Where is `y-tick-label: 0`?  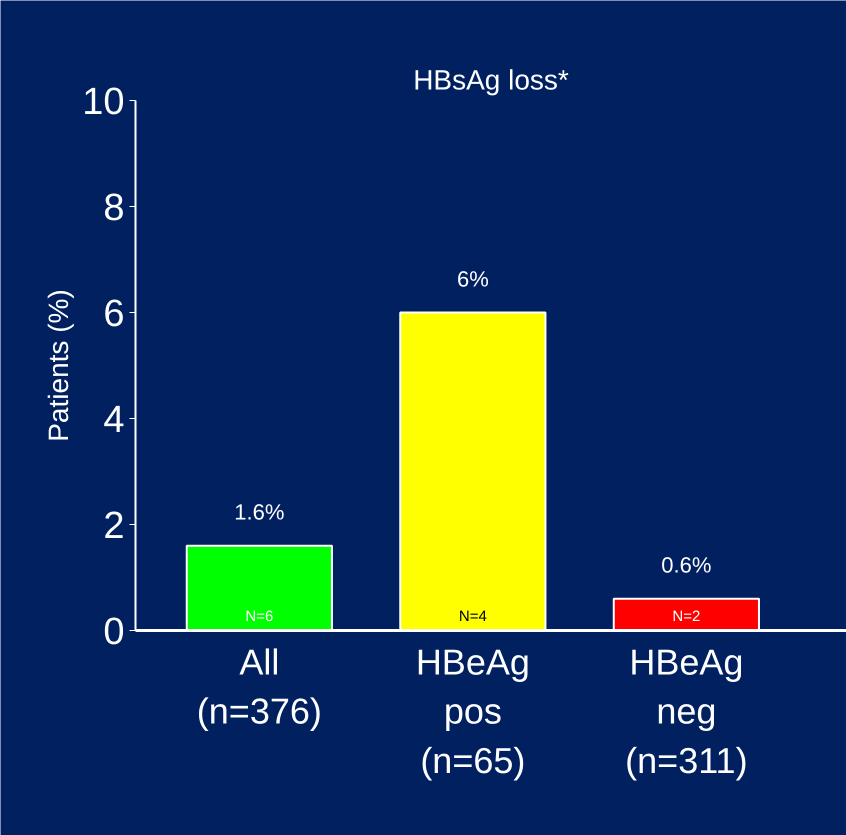
y-tick-label: 0 is located at coordinates (114, 632).